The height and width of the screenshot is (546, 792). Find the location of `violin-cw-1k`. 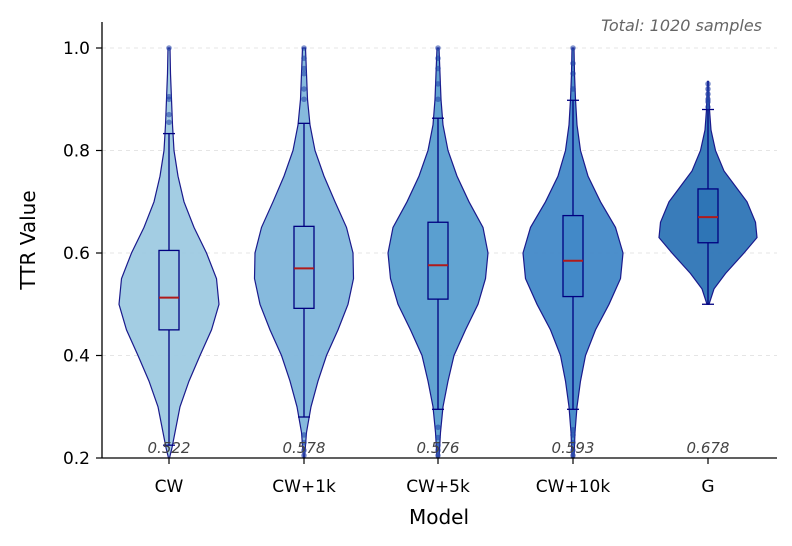

violin-cw-1k is located at coordinates (304, 252).